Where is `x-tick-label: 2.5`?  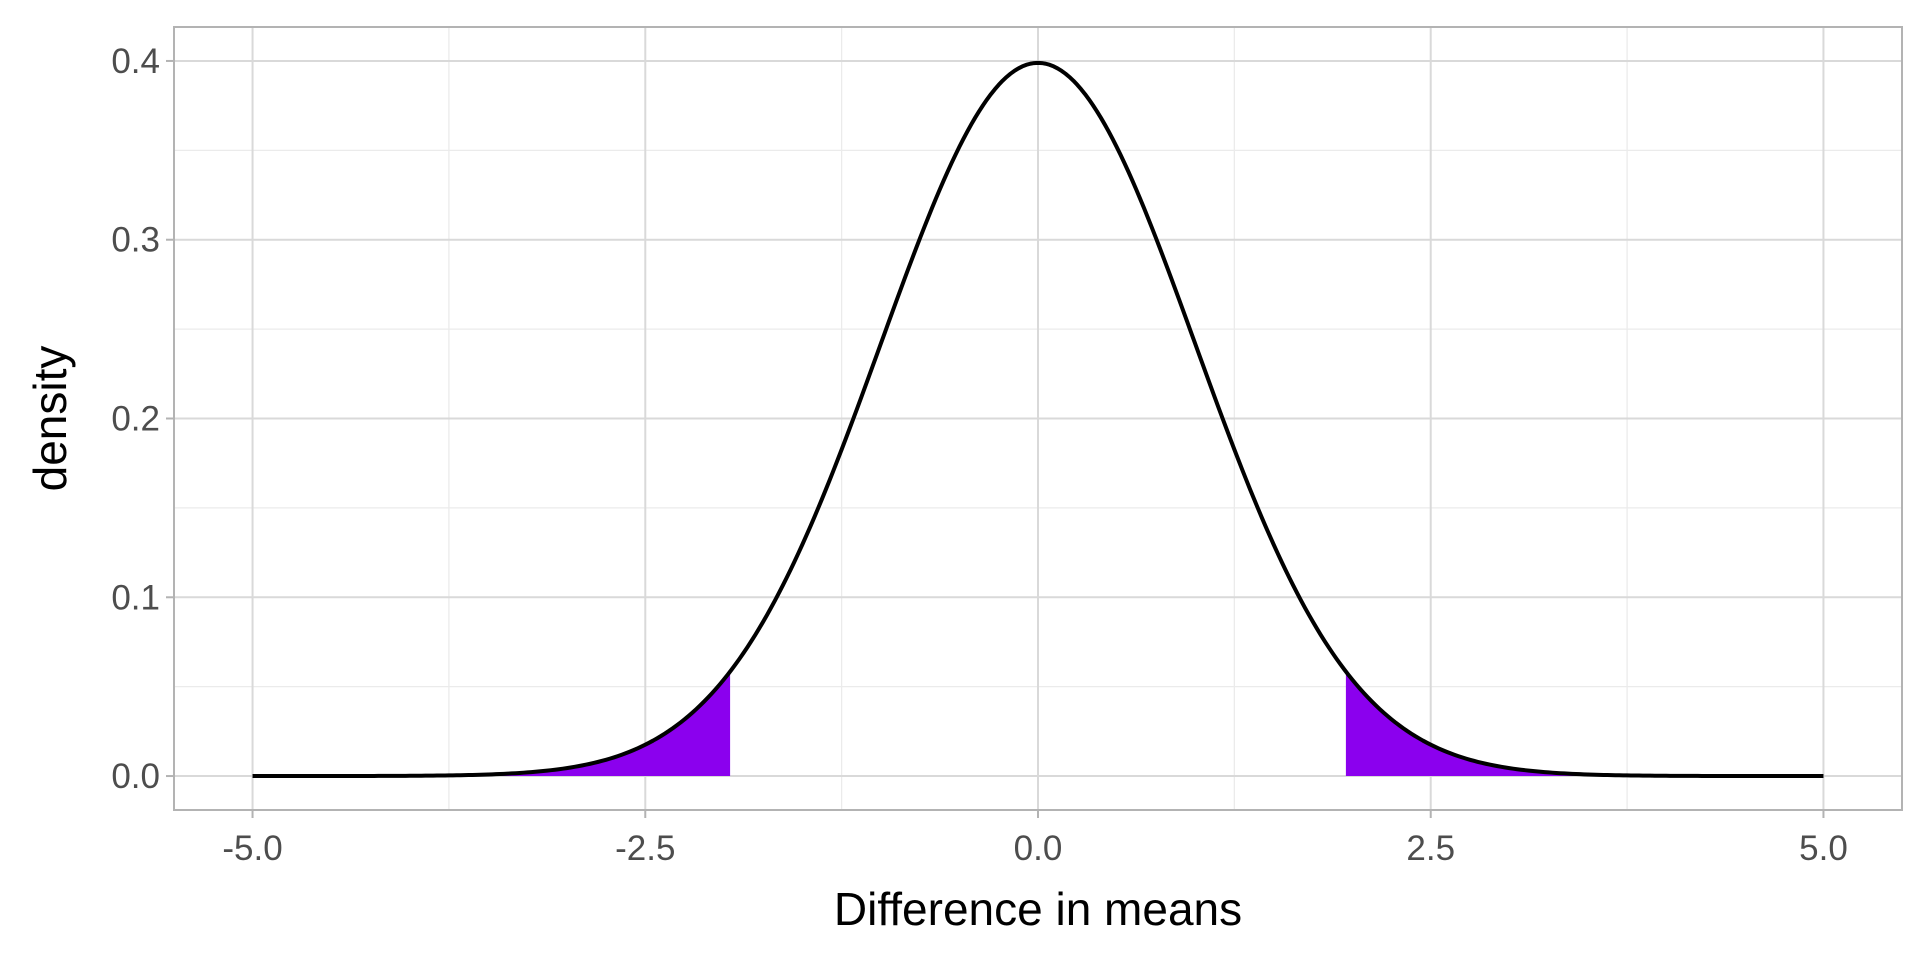
x-tick-label: 2.5 is located at coordinates (1430, 848).